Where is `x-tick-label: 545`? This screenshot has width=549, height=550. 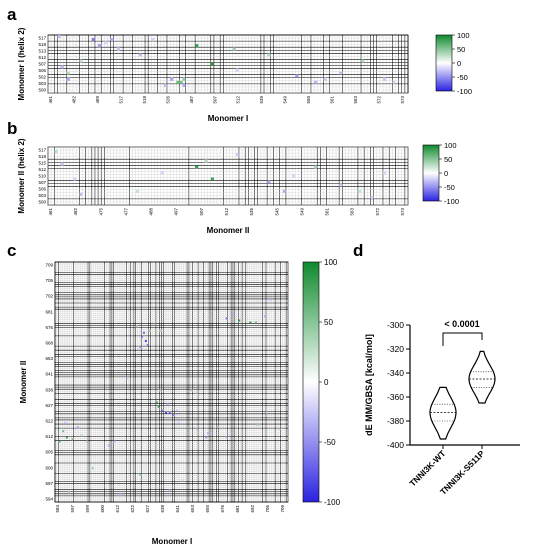 x-tick-label: 545 is located at coordinates (276, 212).